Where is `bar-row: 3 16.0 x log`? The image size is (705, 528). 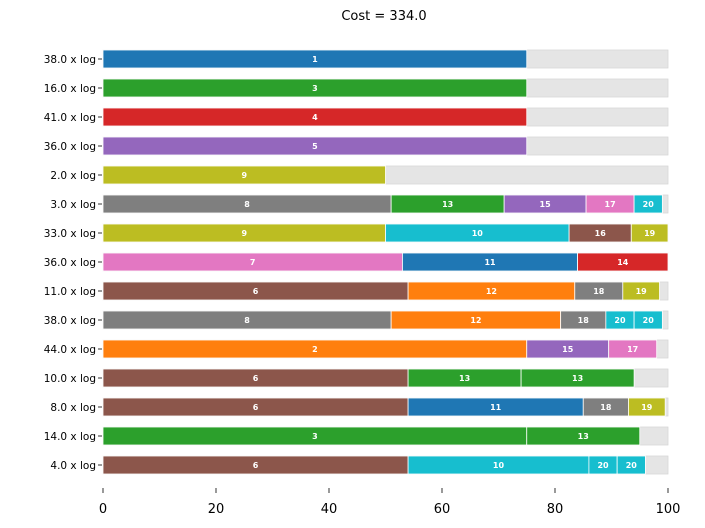 bar-row: 3 16.0 x log is located at coordinates (356, 88).